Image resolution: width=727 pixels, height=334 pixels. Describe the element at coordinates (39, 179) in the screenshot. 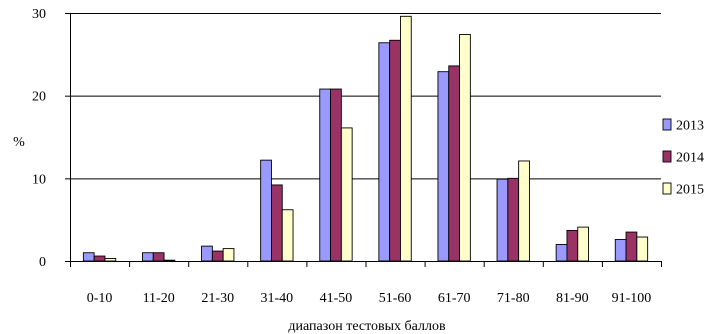

I see `y-tick-label-10: 10` at that location.